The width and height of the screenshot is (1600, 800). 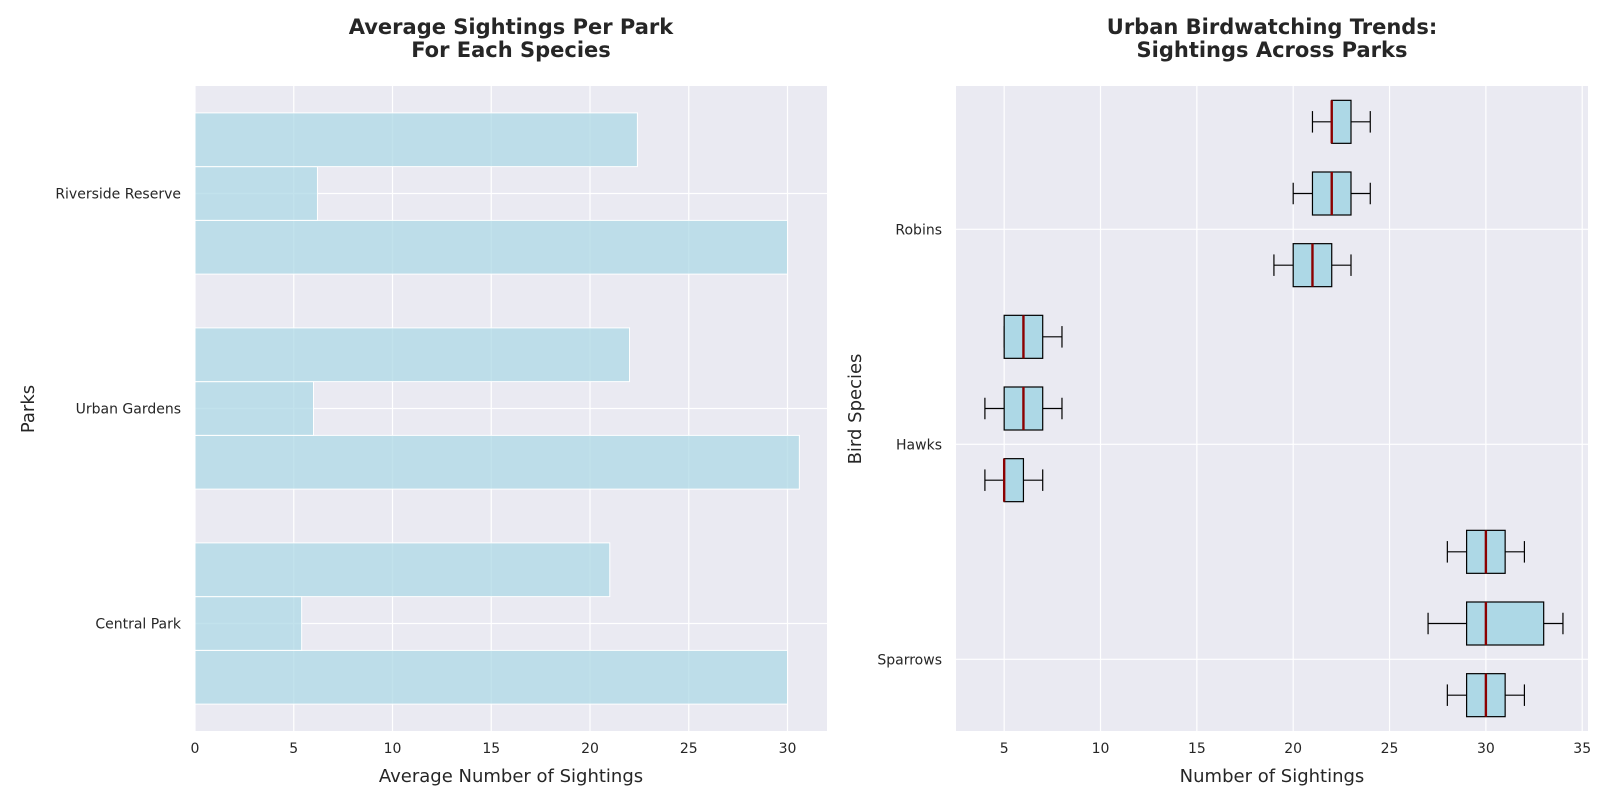 What do you see at coordinates (1390, 749) in the screenshot?
I see `right-x-tick-label: 25` at bounding box center [1390, 749].